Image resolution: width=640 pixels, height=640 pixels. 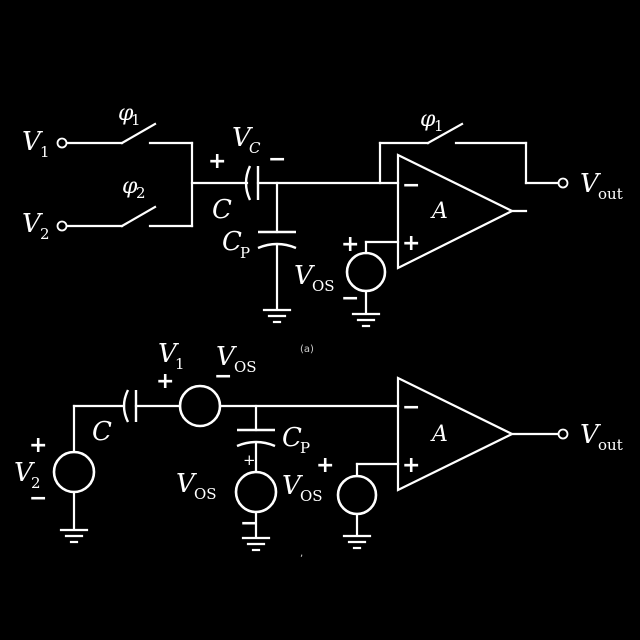 What do you see at coordinates (165, 381) in the screenshot?
I see `v1-plus-sign: +` at bounding box center [165, 381].